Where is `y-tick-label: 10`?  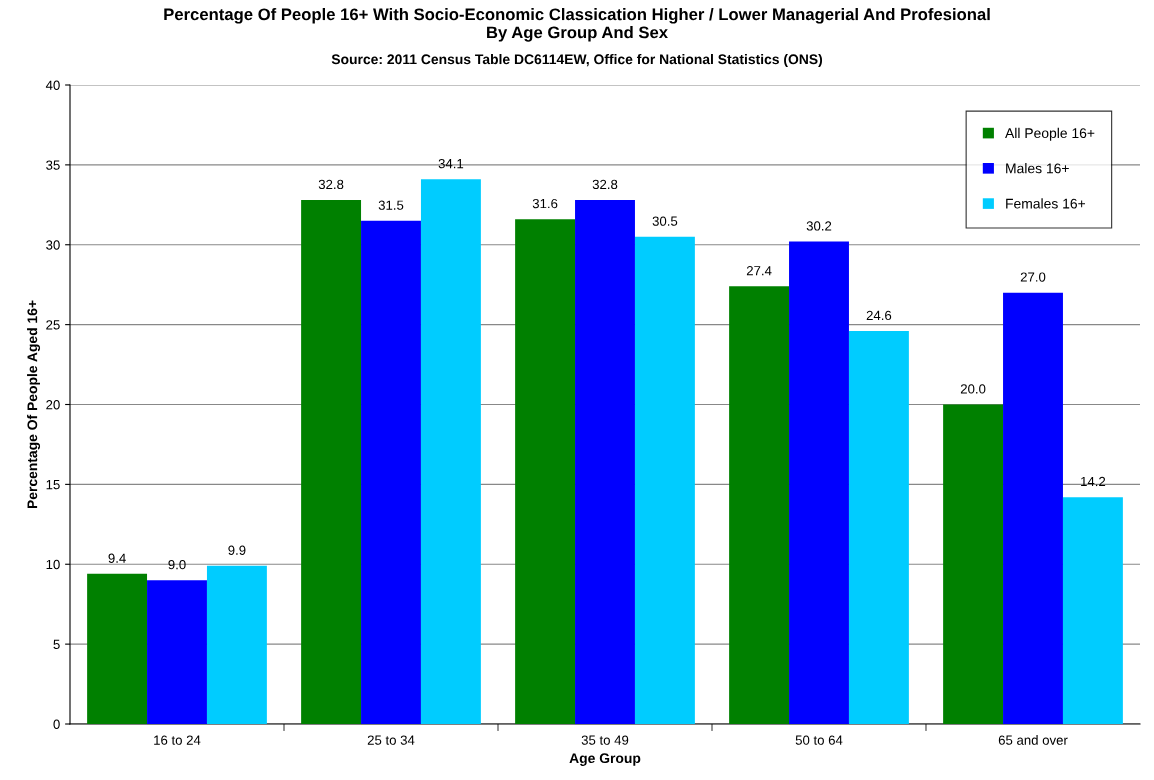 y-tick-label: 10 is located at coordinates (53, 564).